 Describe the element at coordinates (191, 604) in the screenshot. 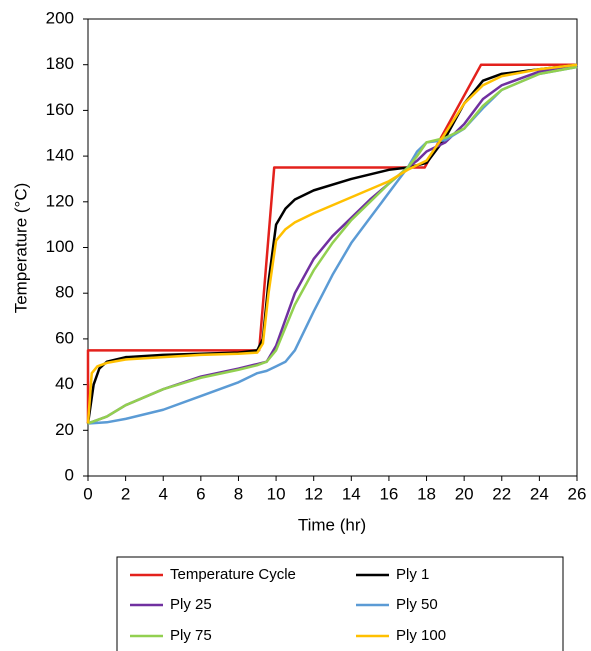

I see `legend-label: Ply 25` at that location.